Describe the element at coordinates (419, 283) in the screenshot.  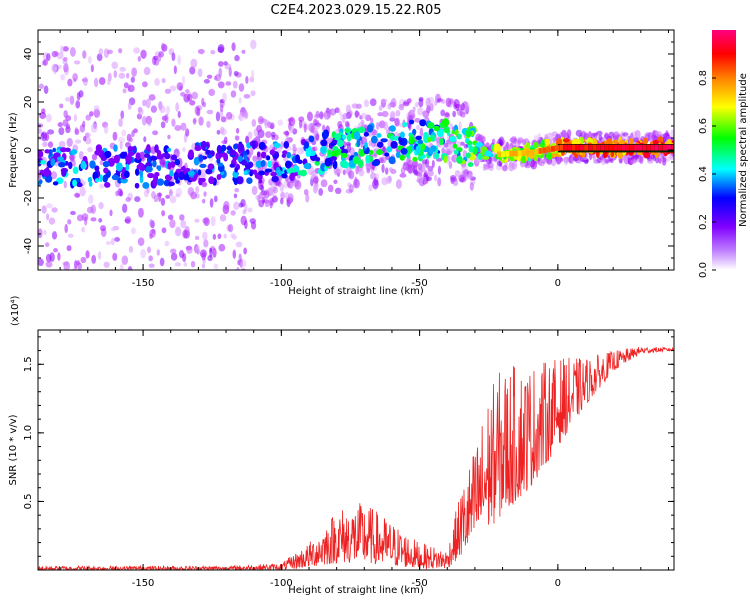
I see `x-tick-label: -50` at that location.